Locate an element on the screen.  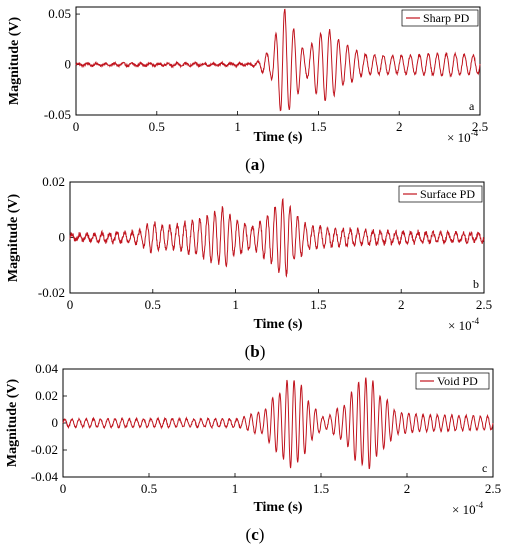
panel-caption: (b) is located at coordinates (255, 351).